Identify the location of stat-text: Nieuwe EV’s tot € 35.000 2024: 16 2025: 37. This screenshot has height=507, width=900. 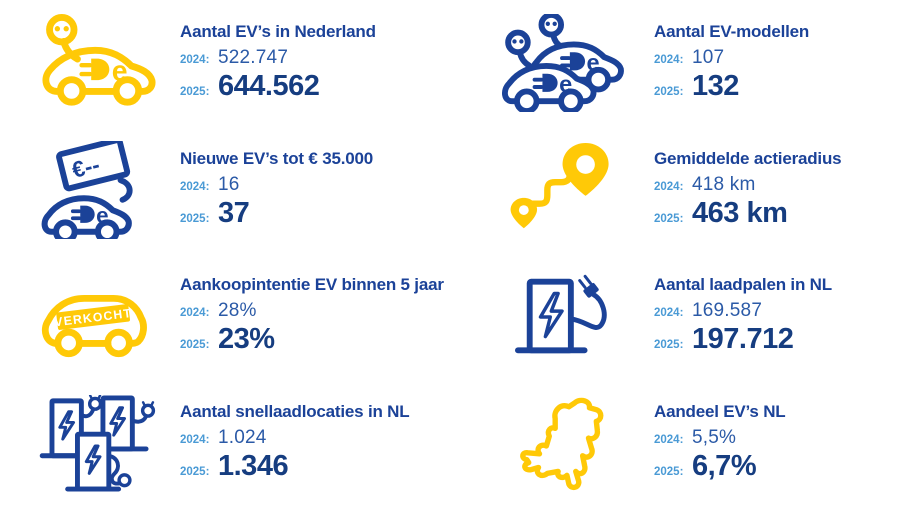
(276, 189).